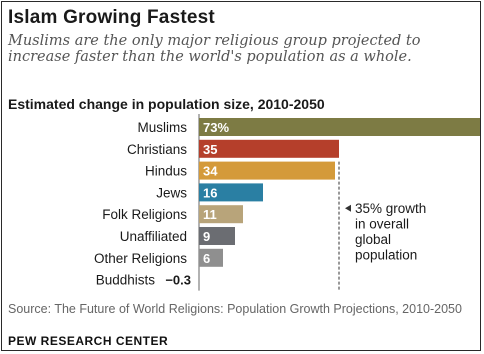  I want to click on value-label-christians: 35, so click(210, 149).